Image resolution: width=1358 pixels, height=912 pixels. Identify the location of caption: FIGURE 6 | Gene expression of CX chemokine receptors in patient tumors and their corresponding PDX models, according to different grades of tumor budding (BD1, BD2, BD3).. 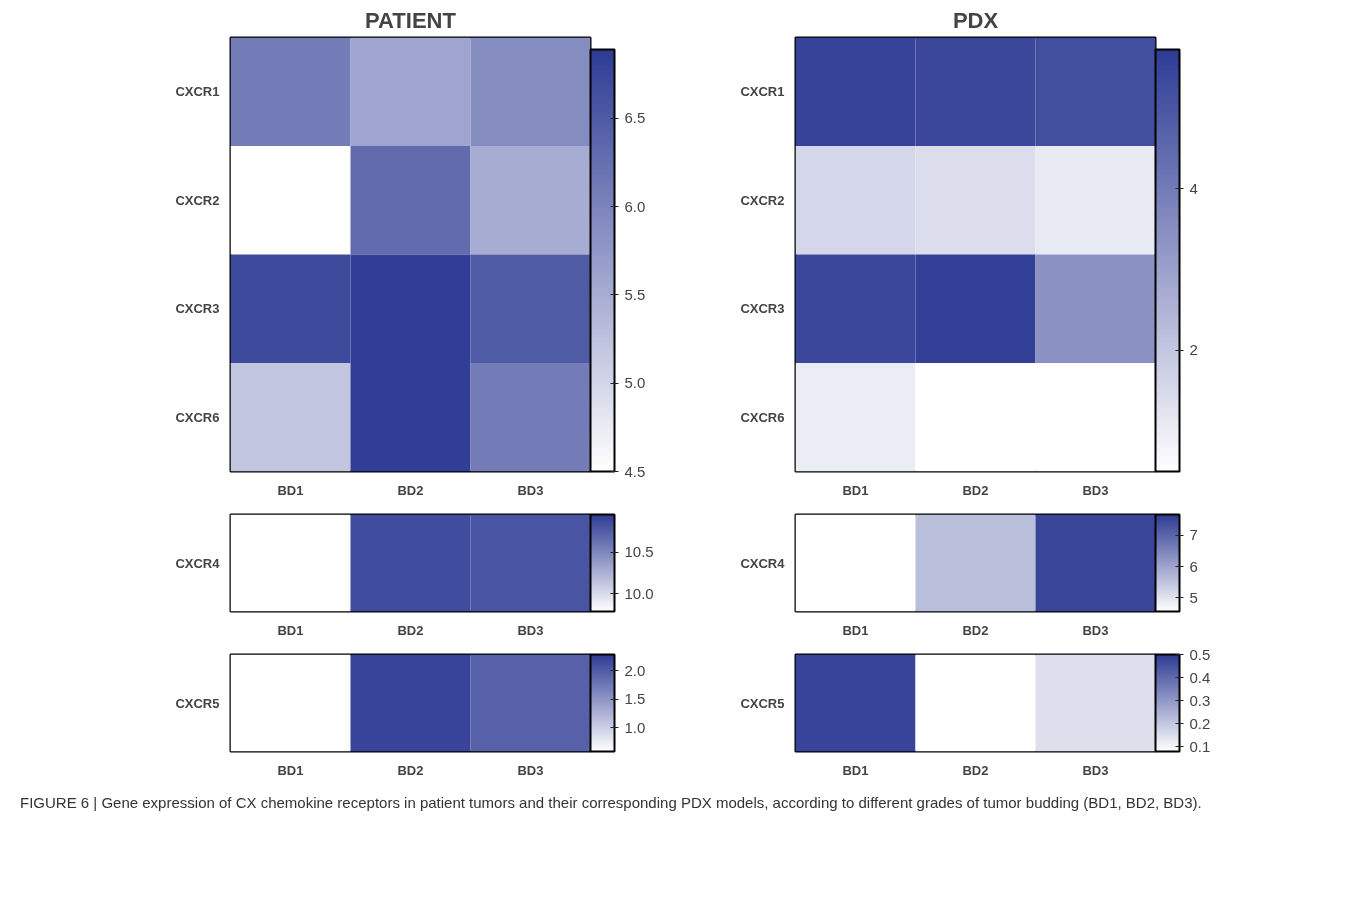
(611, 803).